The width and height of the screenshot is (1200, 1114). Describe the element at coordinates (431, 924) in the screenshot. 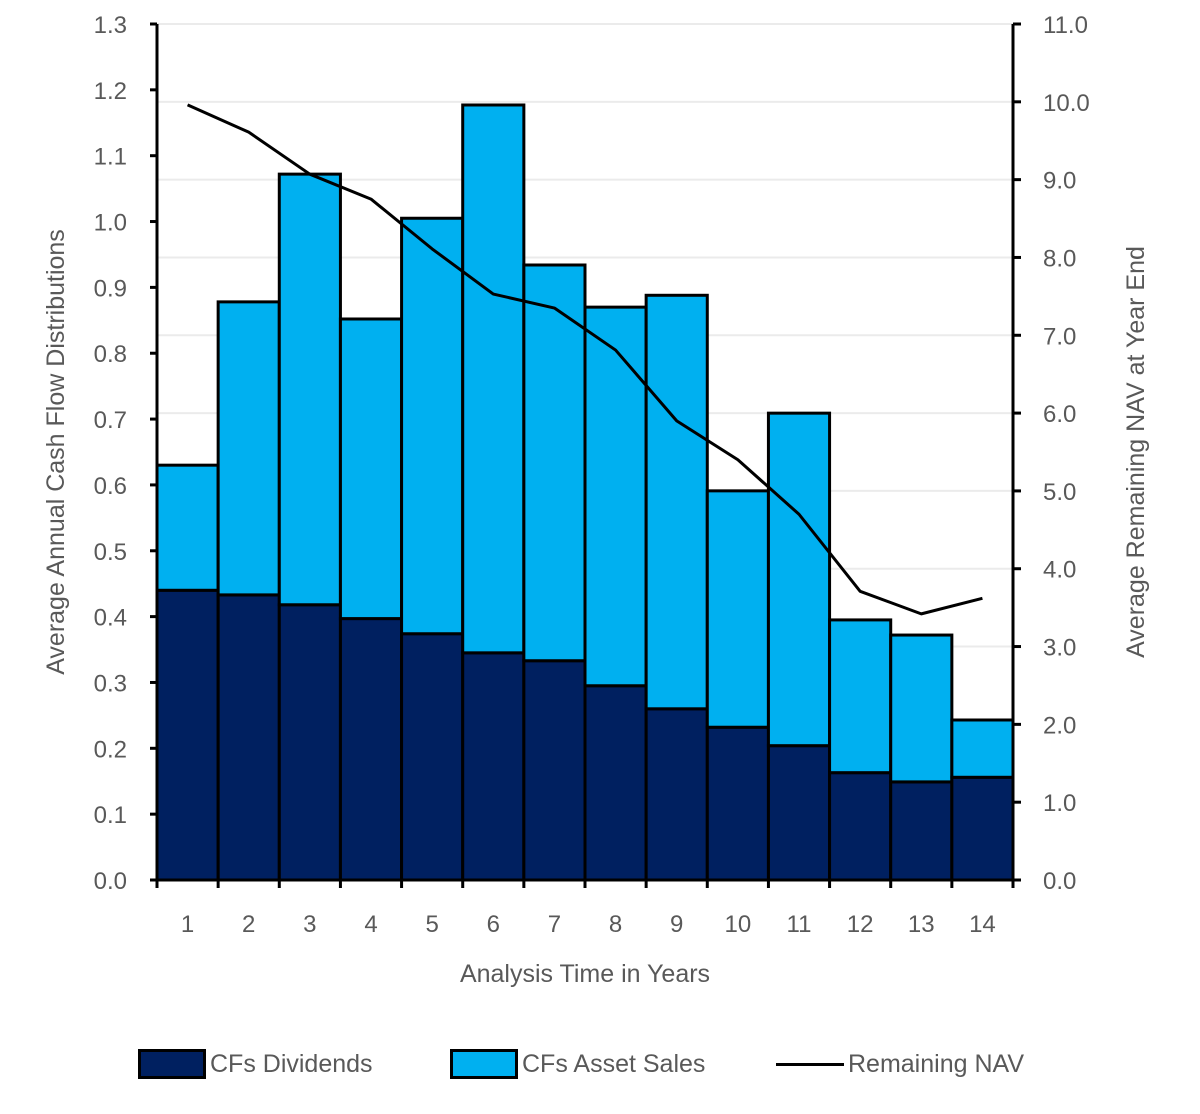

I see `x-tick-label: 5` at that location.